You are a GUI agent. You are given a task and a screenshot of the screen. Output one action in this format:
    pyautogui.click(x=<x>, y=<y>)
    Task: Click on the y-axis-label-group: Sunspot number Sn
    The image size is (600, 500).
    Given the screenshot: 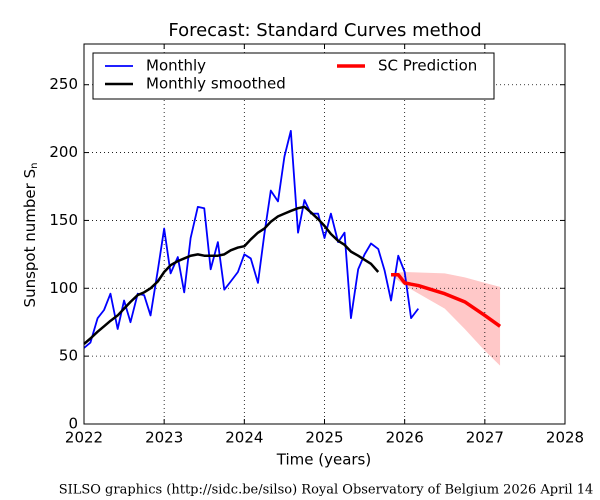 What is the action you would take?
    pyautogui.click(x=31, y=235)
    